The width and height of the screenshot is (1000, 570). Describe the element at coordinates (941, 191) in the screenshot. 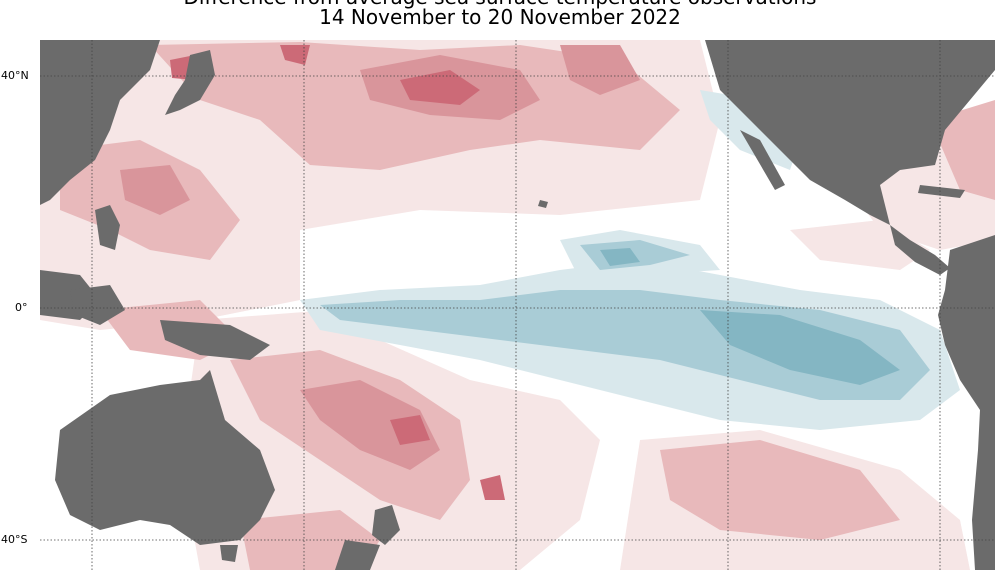

I see `cuba` at that location.